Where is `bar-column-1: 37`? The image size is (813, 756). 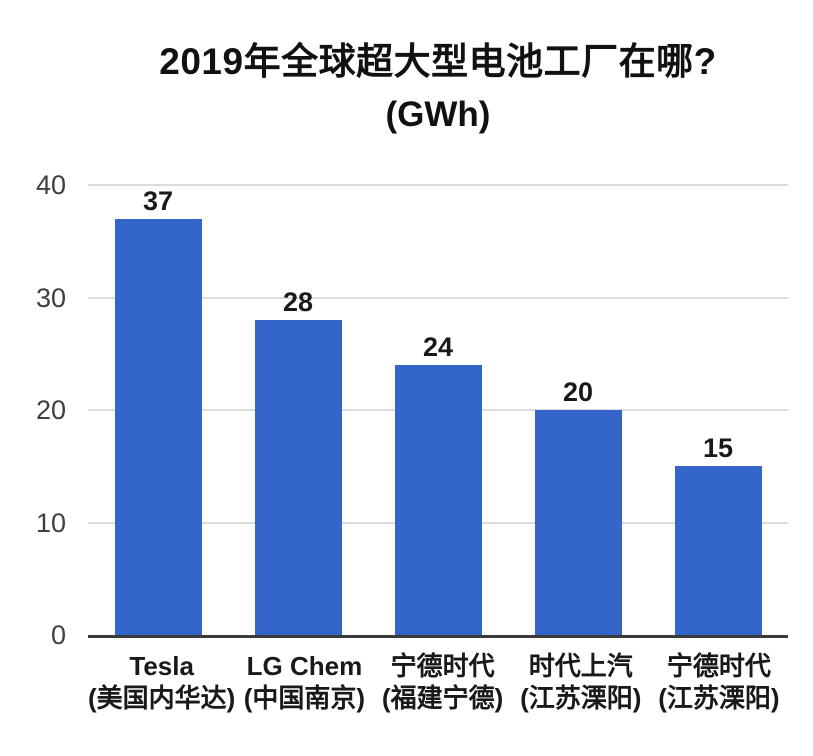 bar-column-1: 37 is located at coordinates (158, 410).